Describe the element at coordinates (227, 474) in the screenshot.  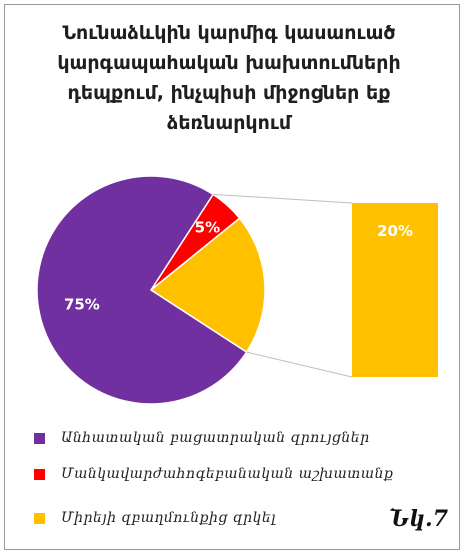
I see `legend-label-1: Մանկավարժահոգեբանական աշխատանք` at that location.